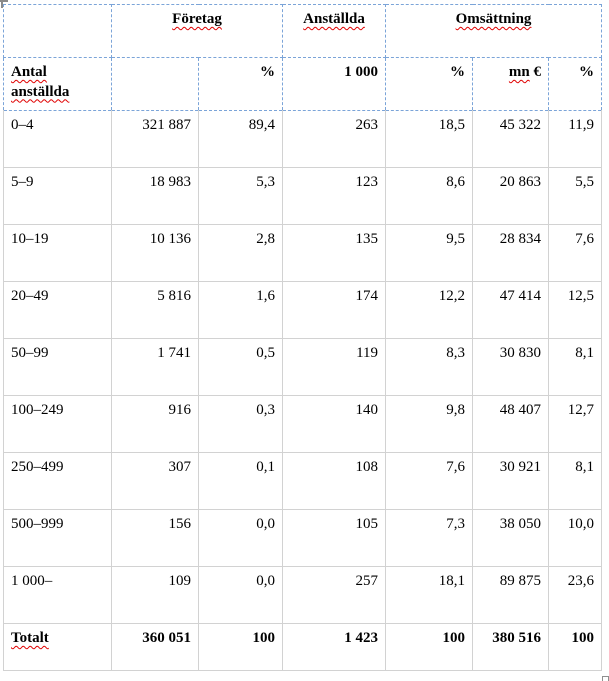 This screenshot has height=681, width=609. What do you see at coordinates (57, 196) in the screenshot?
I see `row-label: 5–9` at bounding box center [57, 196].